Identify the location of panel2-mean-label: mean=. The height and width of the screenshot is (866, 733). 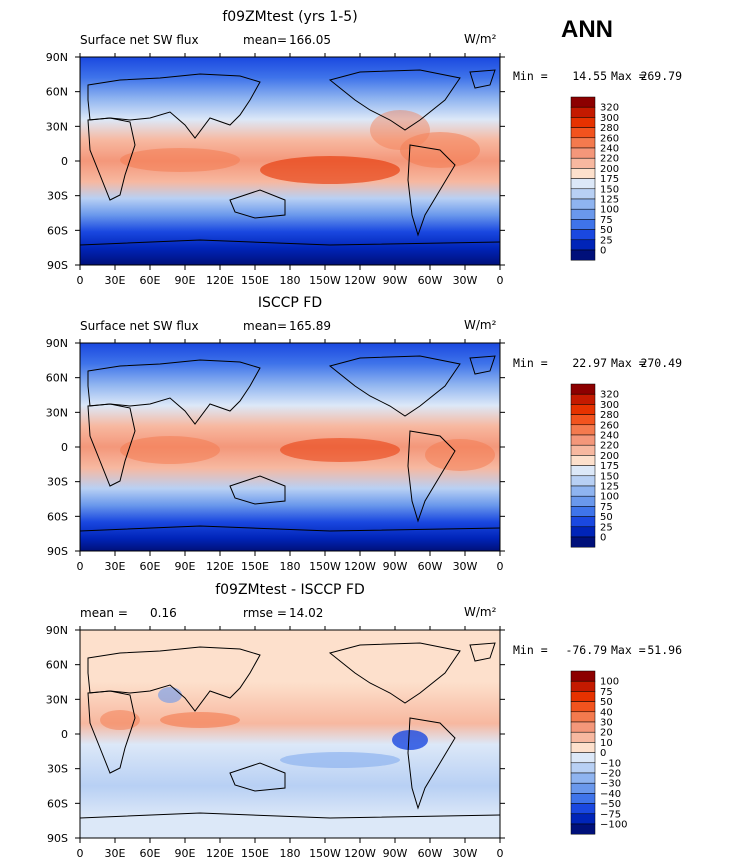
(265, 326).